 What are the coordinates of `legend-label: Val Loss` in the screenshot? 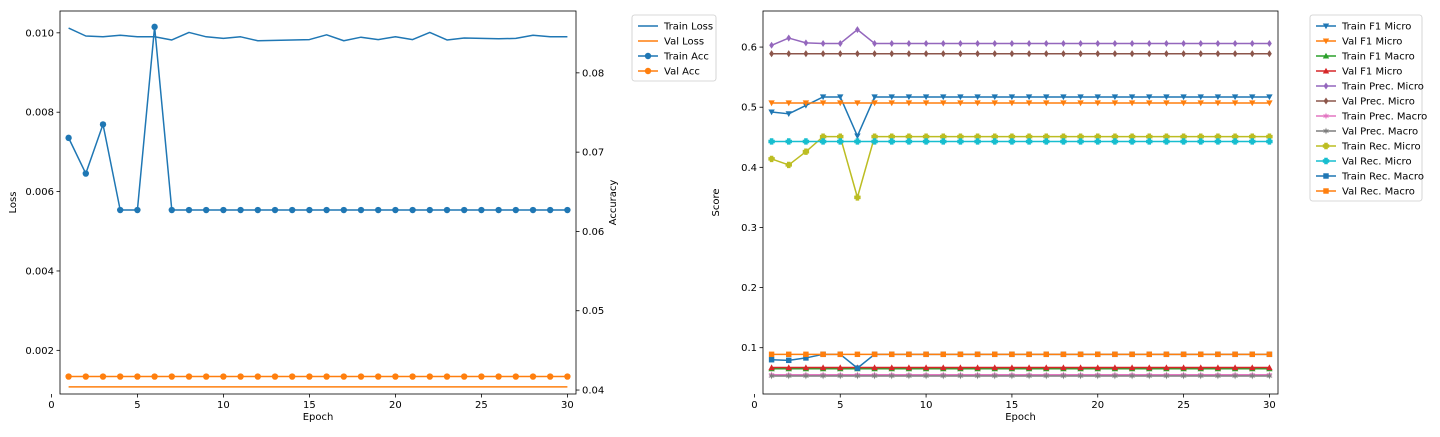 It's located at (684, 42).